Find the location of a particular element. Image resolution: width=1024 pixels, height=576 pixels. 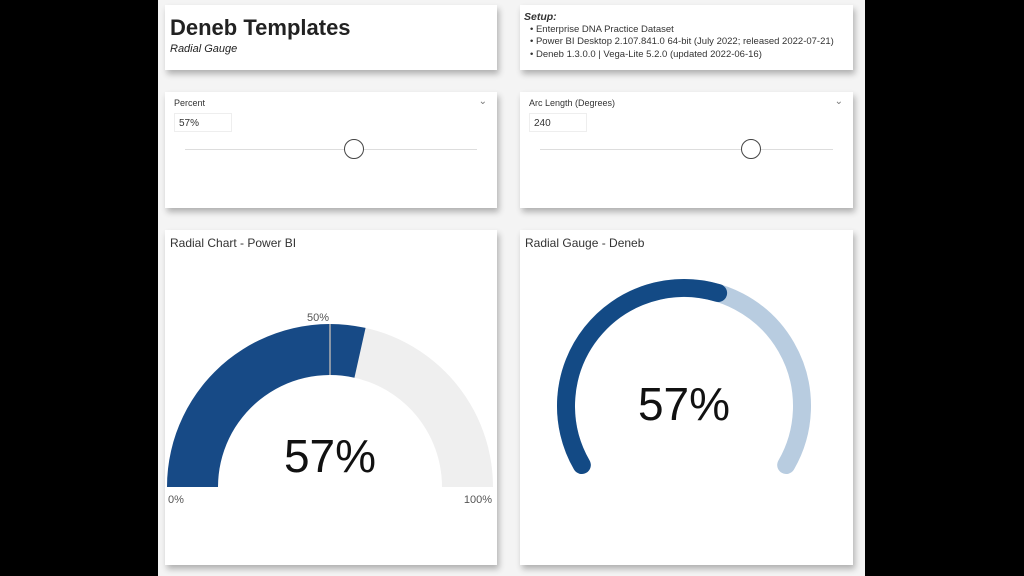

chart-title: Radial Gauge - Deneb is located at coordinates (585, 243).